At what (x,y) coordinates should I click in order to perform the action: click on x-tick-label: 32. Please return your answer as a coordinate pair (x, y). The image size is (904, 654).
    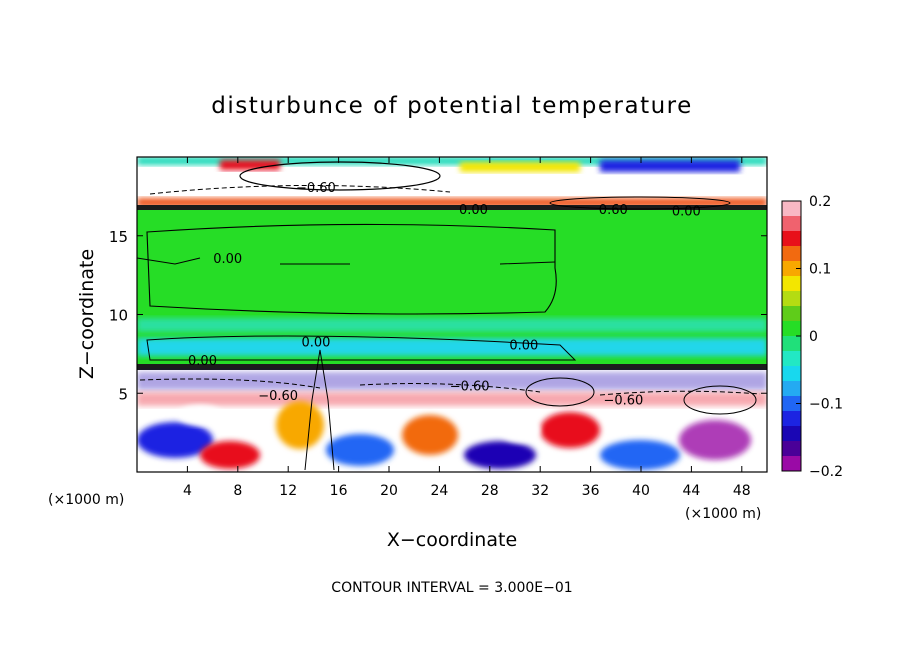
    Looking at the image, I should click on (540, 491).